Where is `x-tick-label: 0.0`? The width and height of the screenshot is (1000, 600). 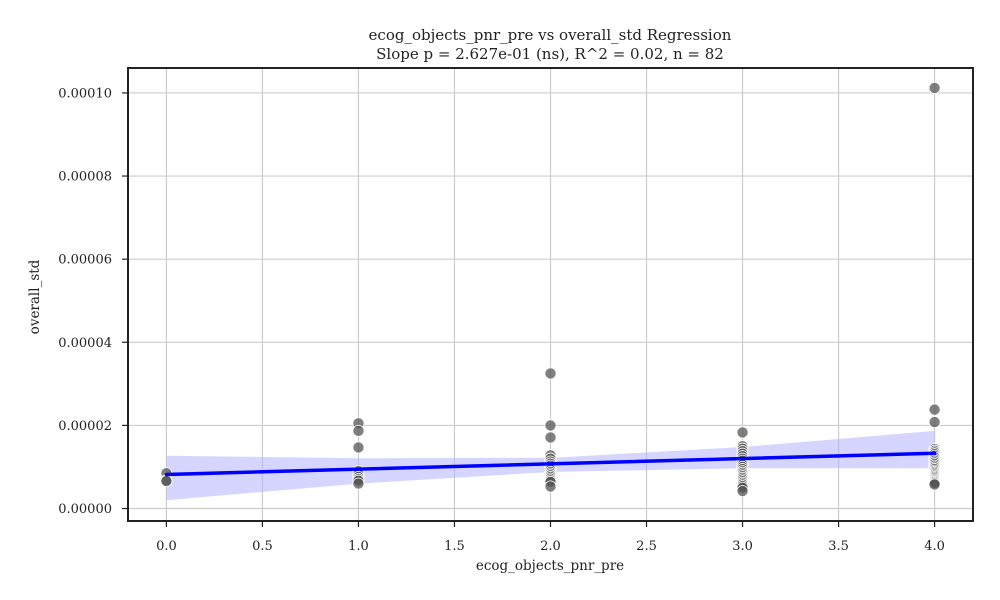
x-tick-label: 0.0 is located at coordinates (166, 546).